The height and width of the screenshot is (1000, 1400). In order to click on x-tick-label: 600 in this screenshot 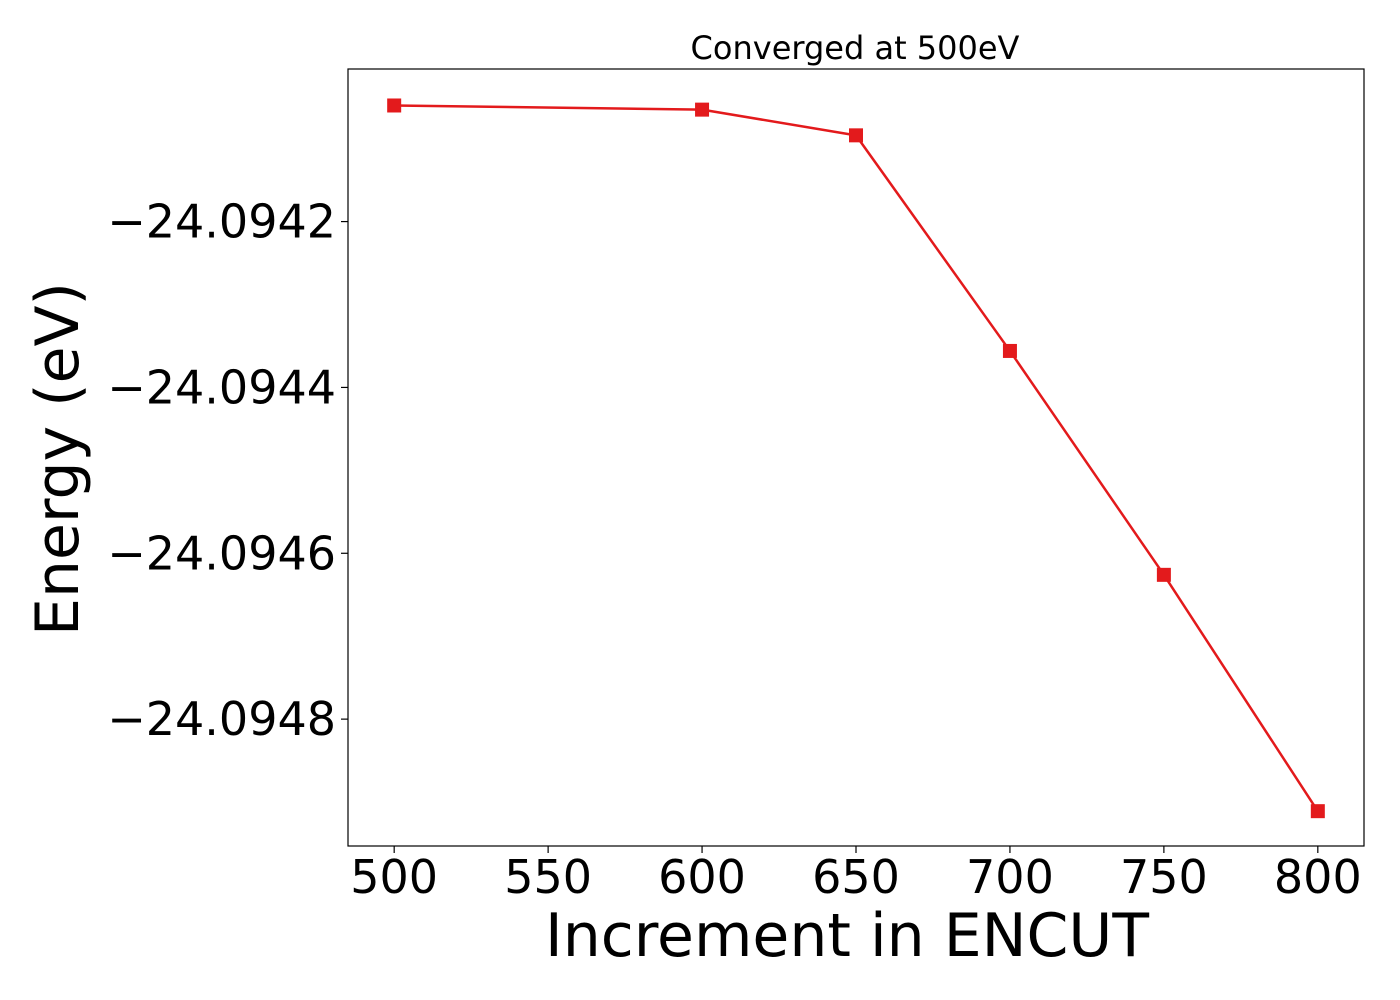, I will do `click(702, 877)`.